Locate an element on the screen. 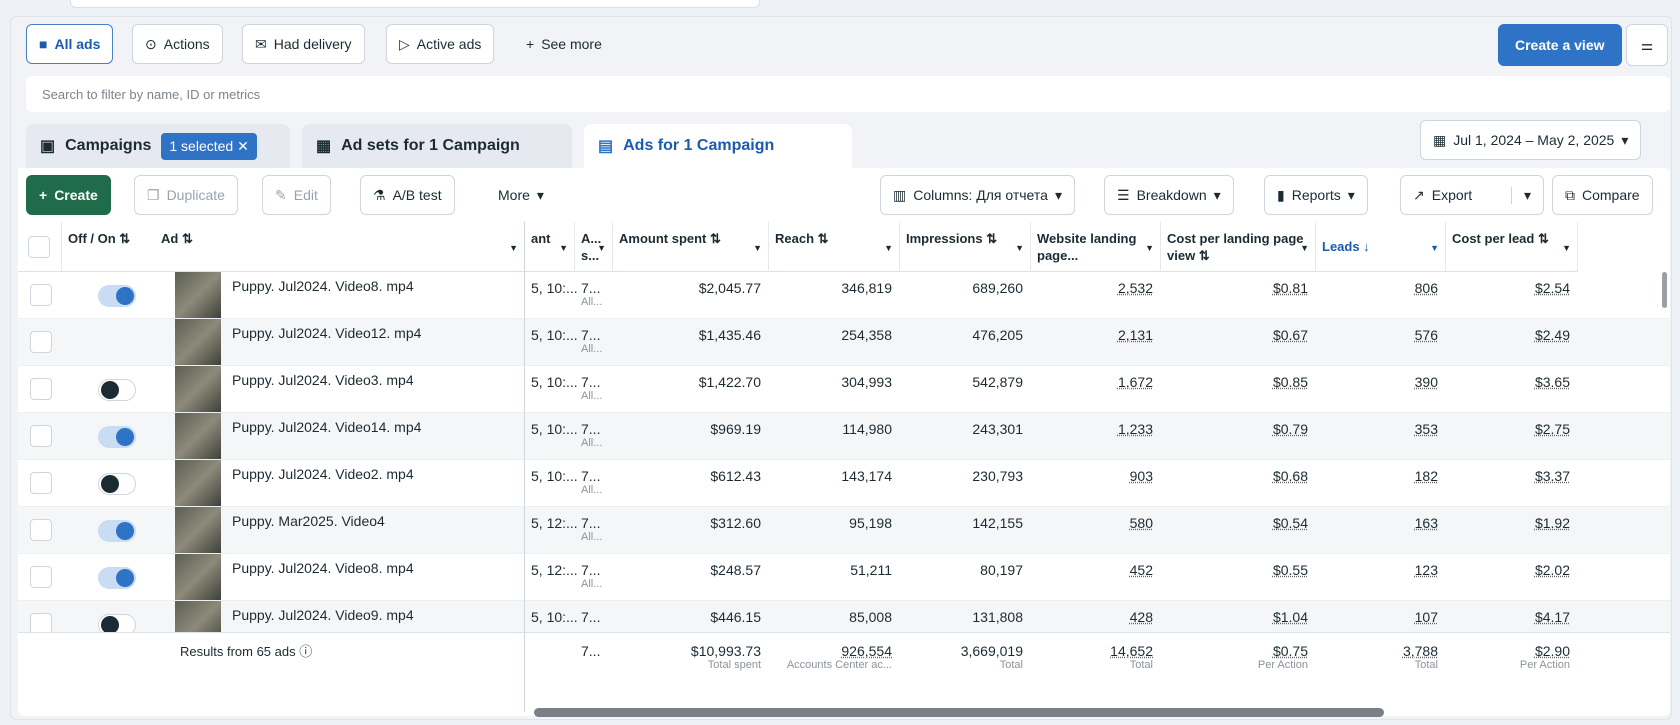 Image resolution: width=1680 pixels, height=725 pixels. cell-cpl: $2.54 is located at coordinates (1552, 288).